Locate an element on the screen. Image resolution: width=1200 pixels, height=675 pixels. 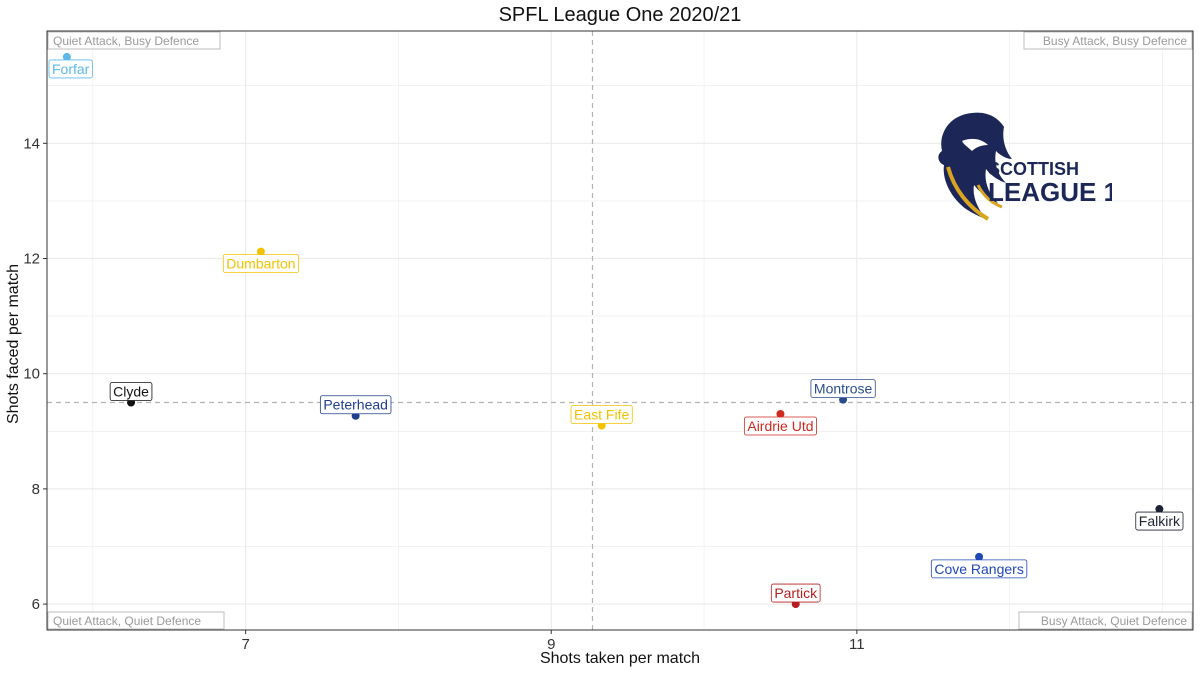
label-text: Dumbarton is located at coordinates (260, 264).